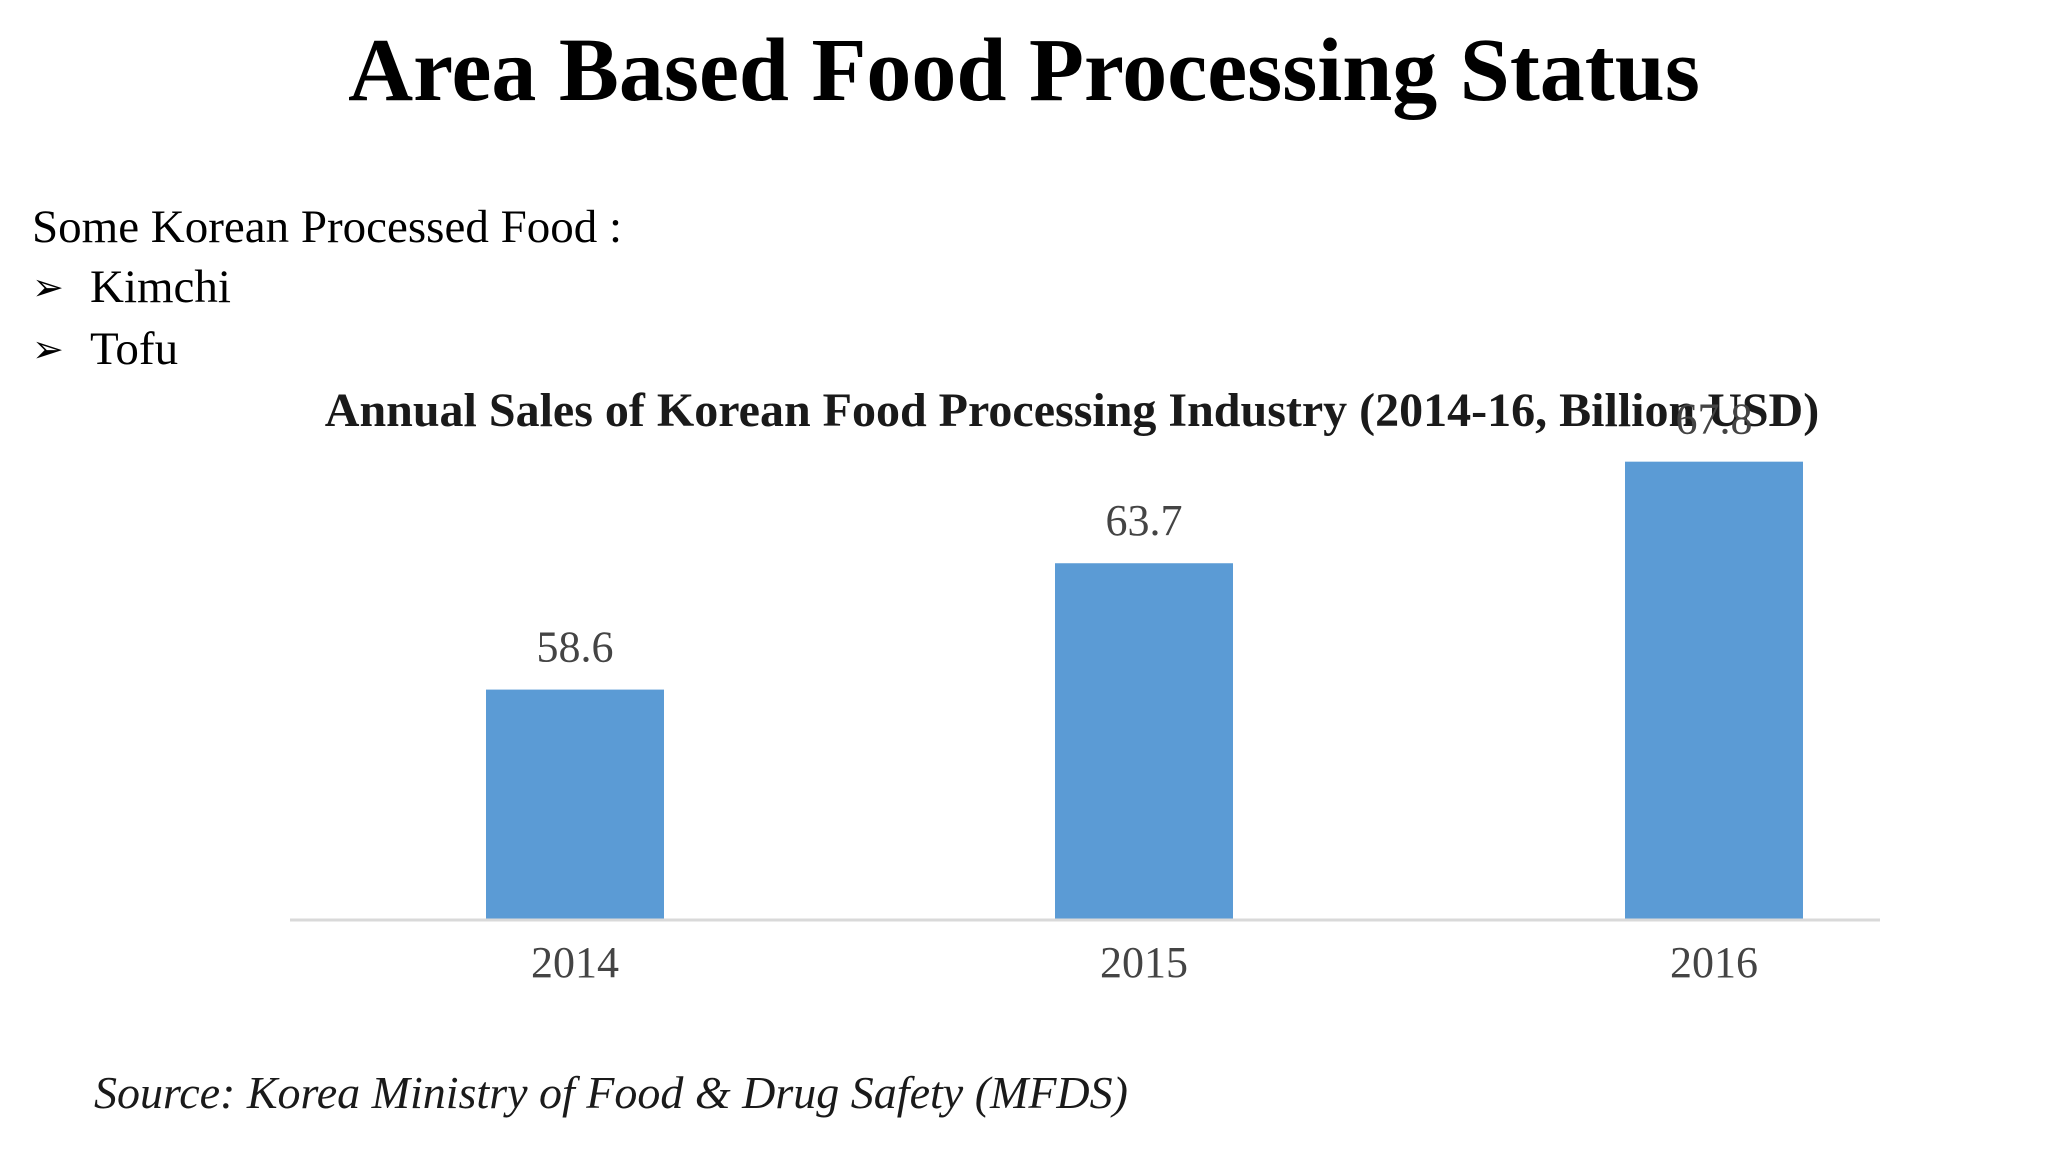 This screenshot has height=1152, width=2048. I want to click on intro-text: Some Korean Processed Food :, so click(327, 227).